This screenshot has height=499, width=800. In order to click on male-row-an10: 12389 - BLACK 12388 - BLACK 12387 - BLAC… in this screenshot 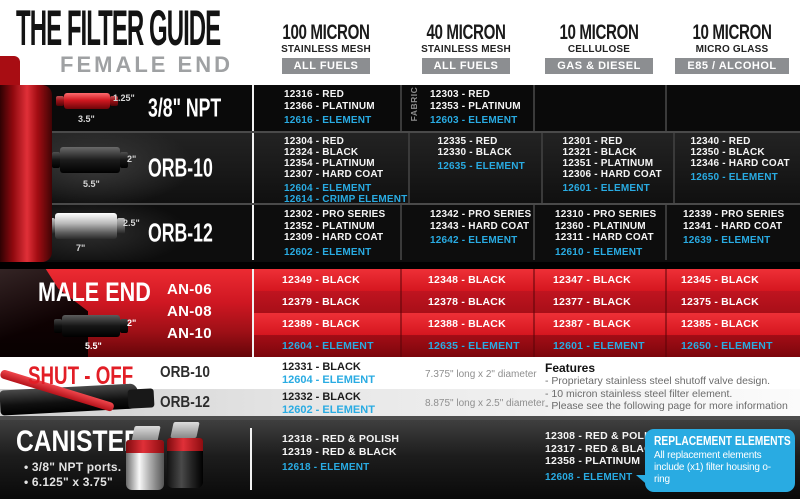, I will do `click(527, 324)`.